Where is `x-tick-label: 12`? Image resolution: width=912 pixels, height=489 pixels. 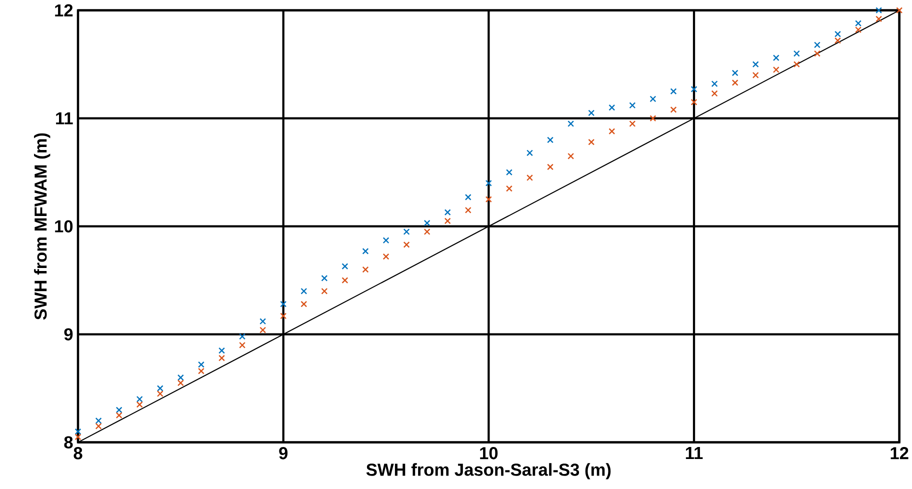 x-tick-label: 12 is located at coordinates (899, 453).